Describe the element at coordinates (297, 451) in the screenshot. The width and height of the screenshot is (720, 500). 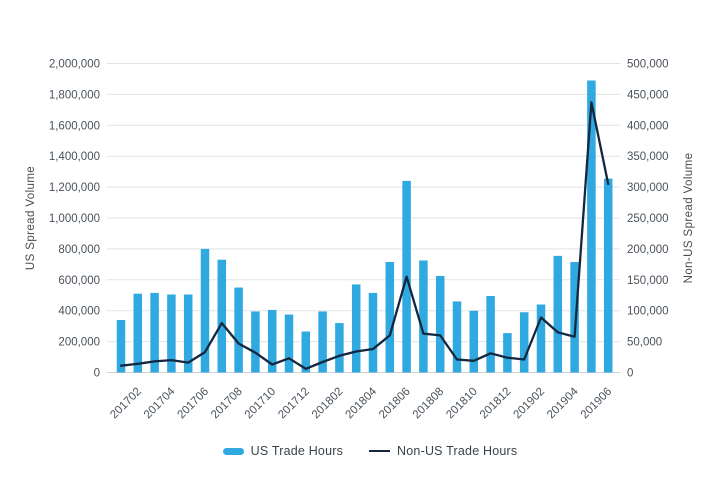
I see `legend-label-us-trade-hours: US Trade Hours` at that location.